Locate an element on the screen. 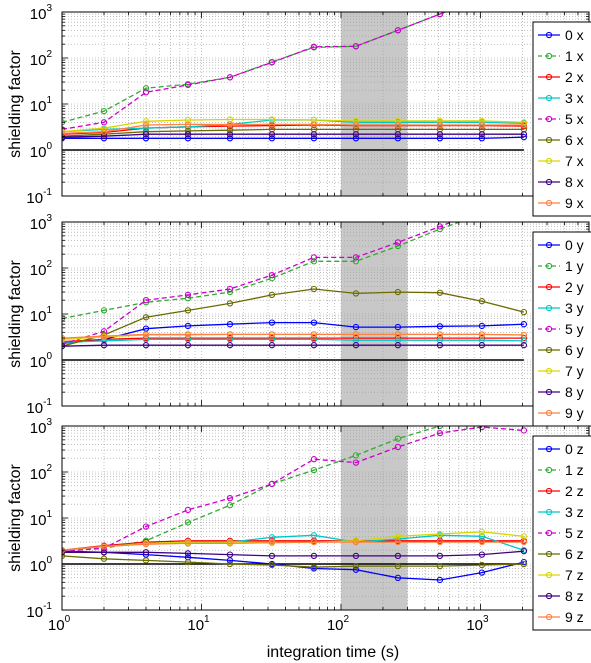 Image resolution: width=591 pixels, height=663 pixels. x-tick-label: 102 is located at coordinates (338, 624).